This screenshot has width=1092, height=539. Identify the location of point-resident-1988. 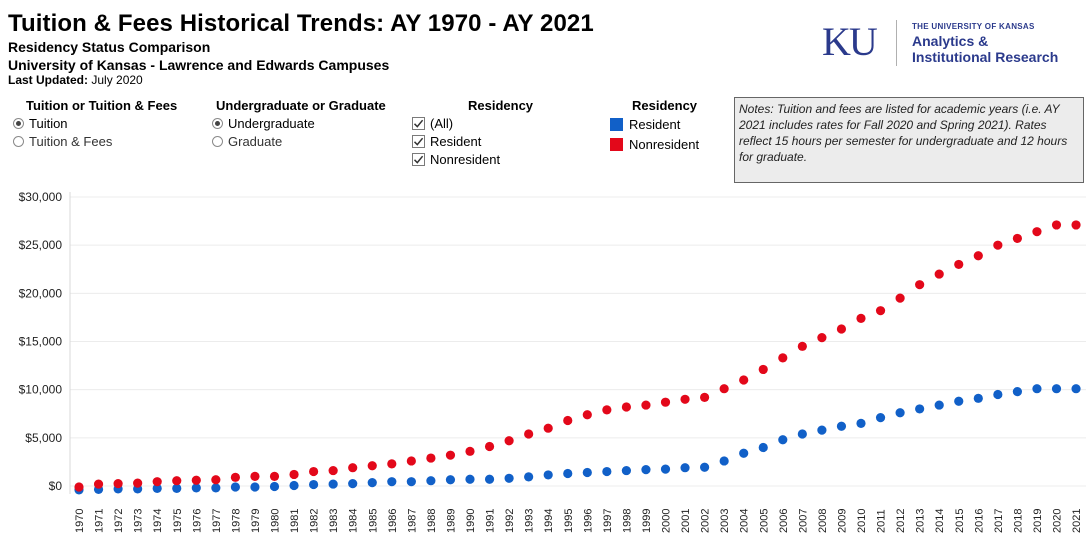
(431, 481).